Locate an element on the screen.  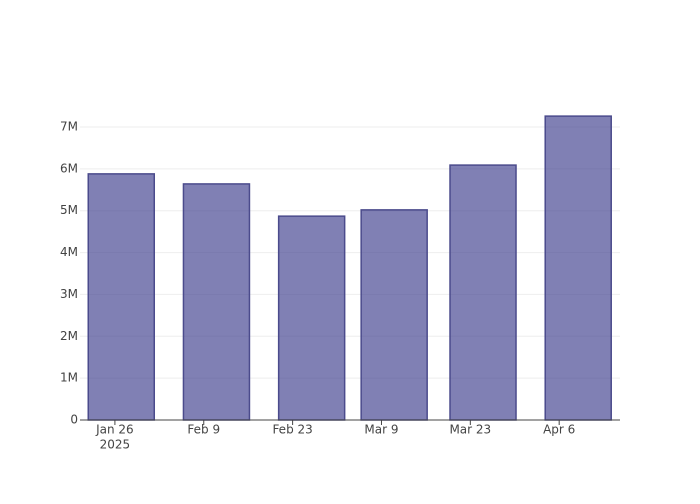
x-tick-label: Mar 9 is located at coordinates (381, 430).